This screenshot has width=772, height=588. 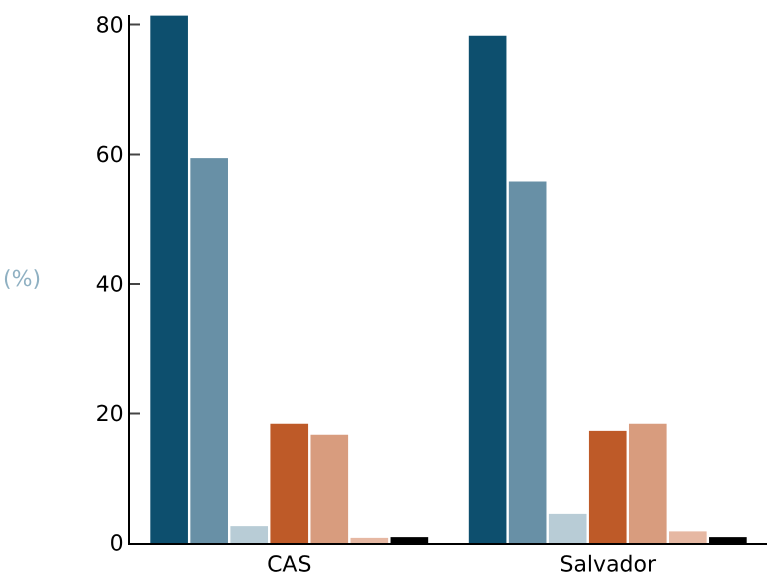 What do you see at coordinates (608, 565) in the screenshot?
I see `x-tick-label: Salvador` at bounding box center [608, 565].